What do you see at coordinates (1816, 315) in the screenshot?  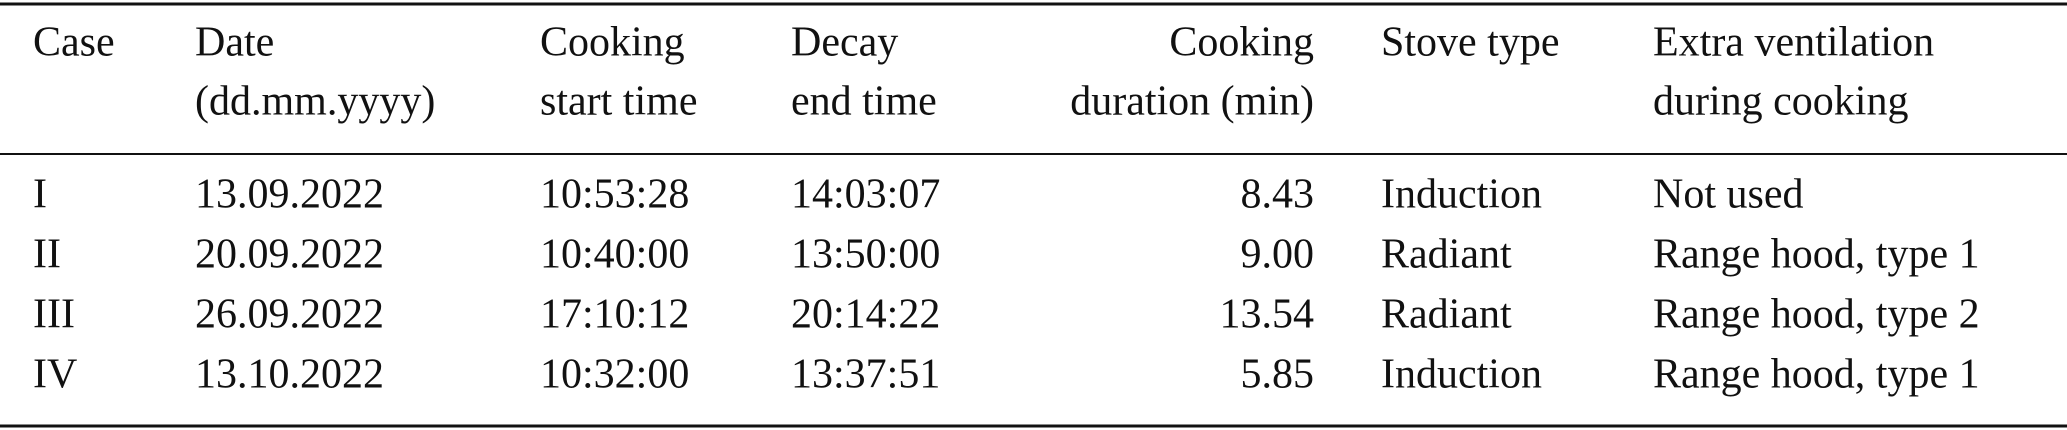 I see `cell: Range hood, type 2` at bounding box center [1816, 315].